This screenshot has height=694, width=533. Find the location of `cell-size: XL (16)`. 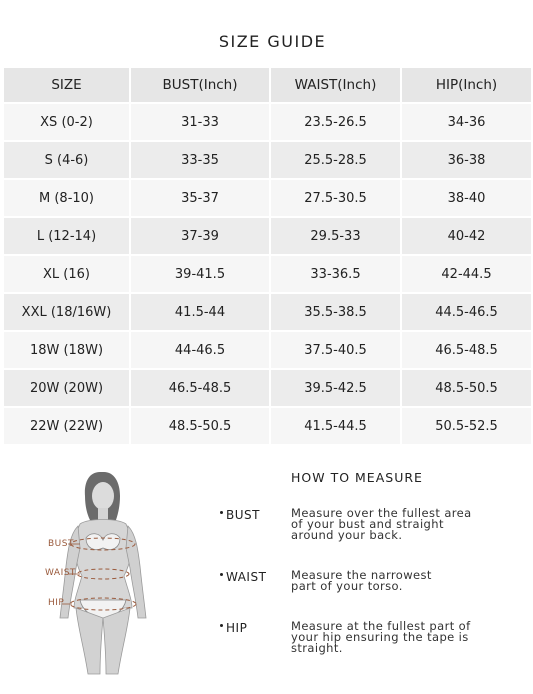

cell-size: XL (16) is located at coordinates (66, 274).